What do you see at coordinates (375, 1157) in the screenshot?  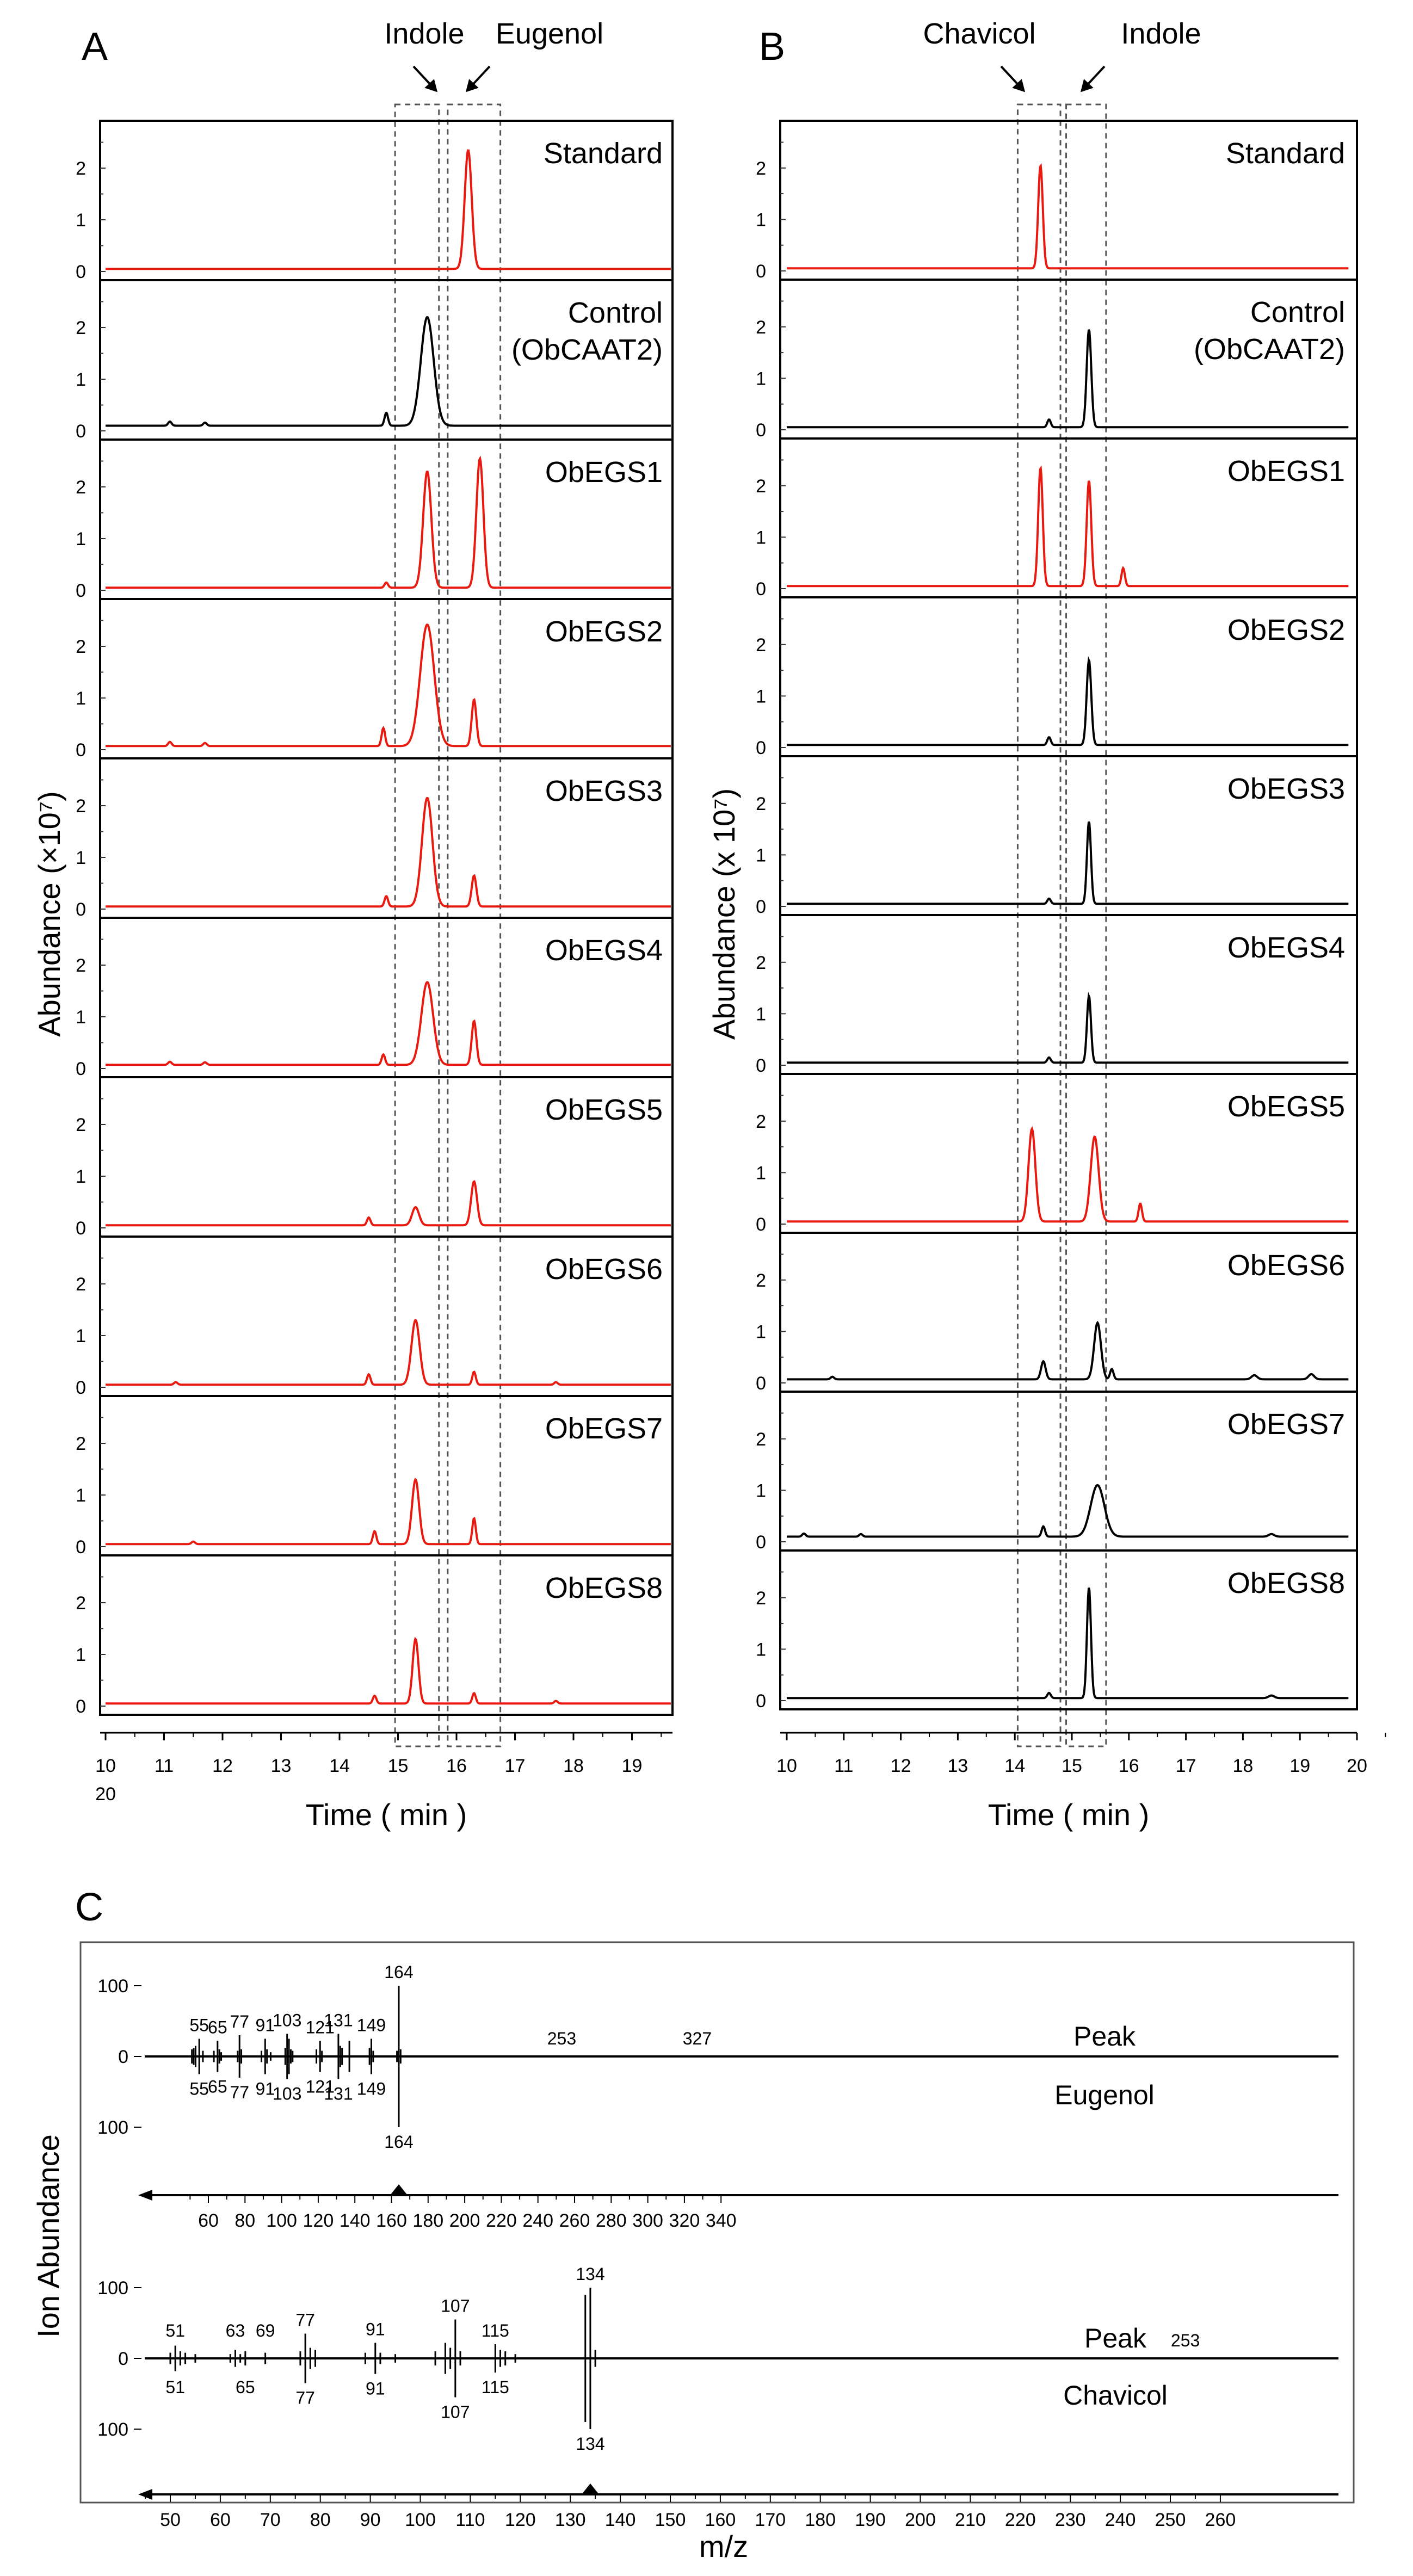 I see `chromatogram-row: 0 1 2 ObEGS5` at bounding box center [375, 1157].